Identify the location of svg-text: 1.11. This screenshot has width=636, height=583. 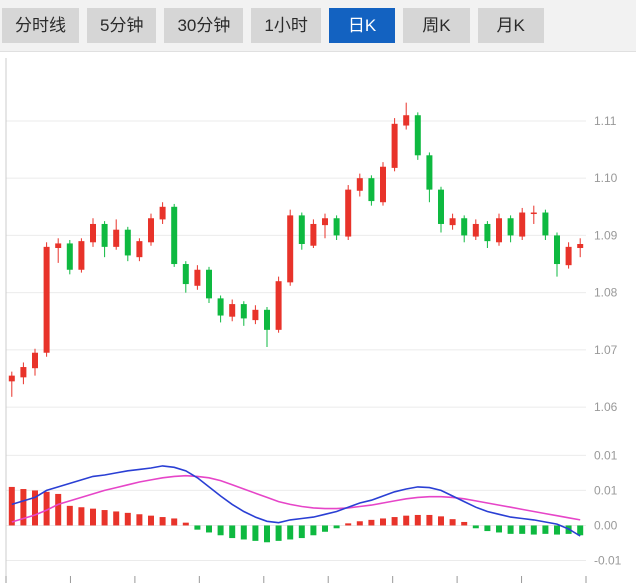
(605, 121).